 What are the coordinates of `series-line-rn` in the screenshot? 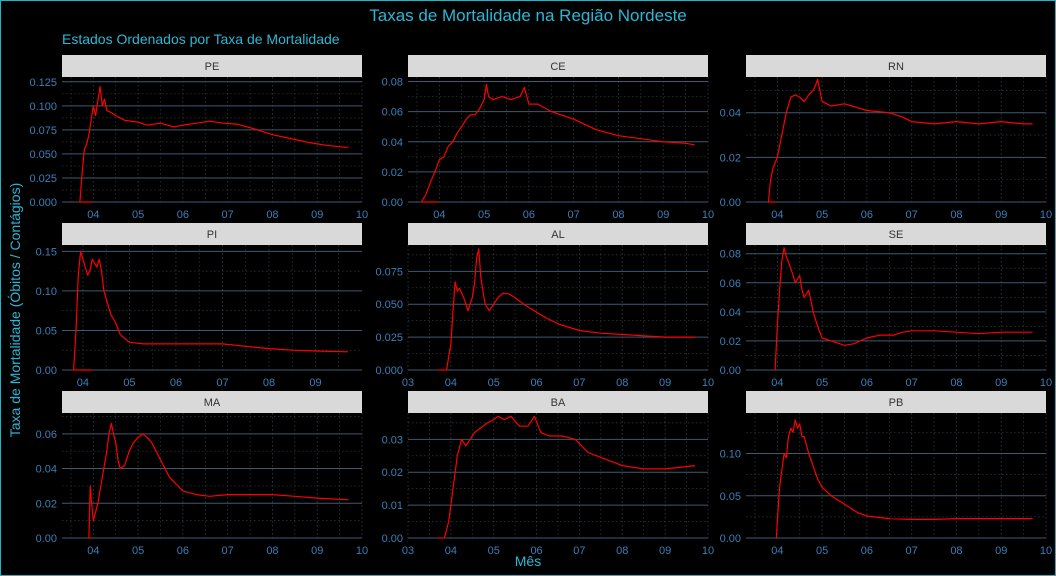 It's located at (900, 140).